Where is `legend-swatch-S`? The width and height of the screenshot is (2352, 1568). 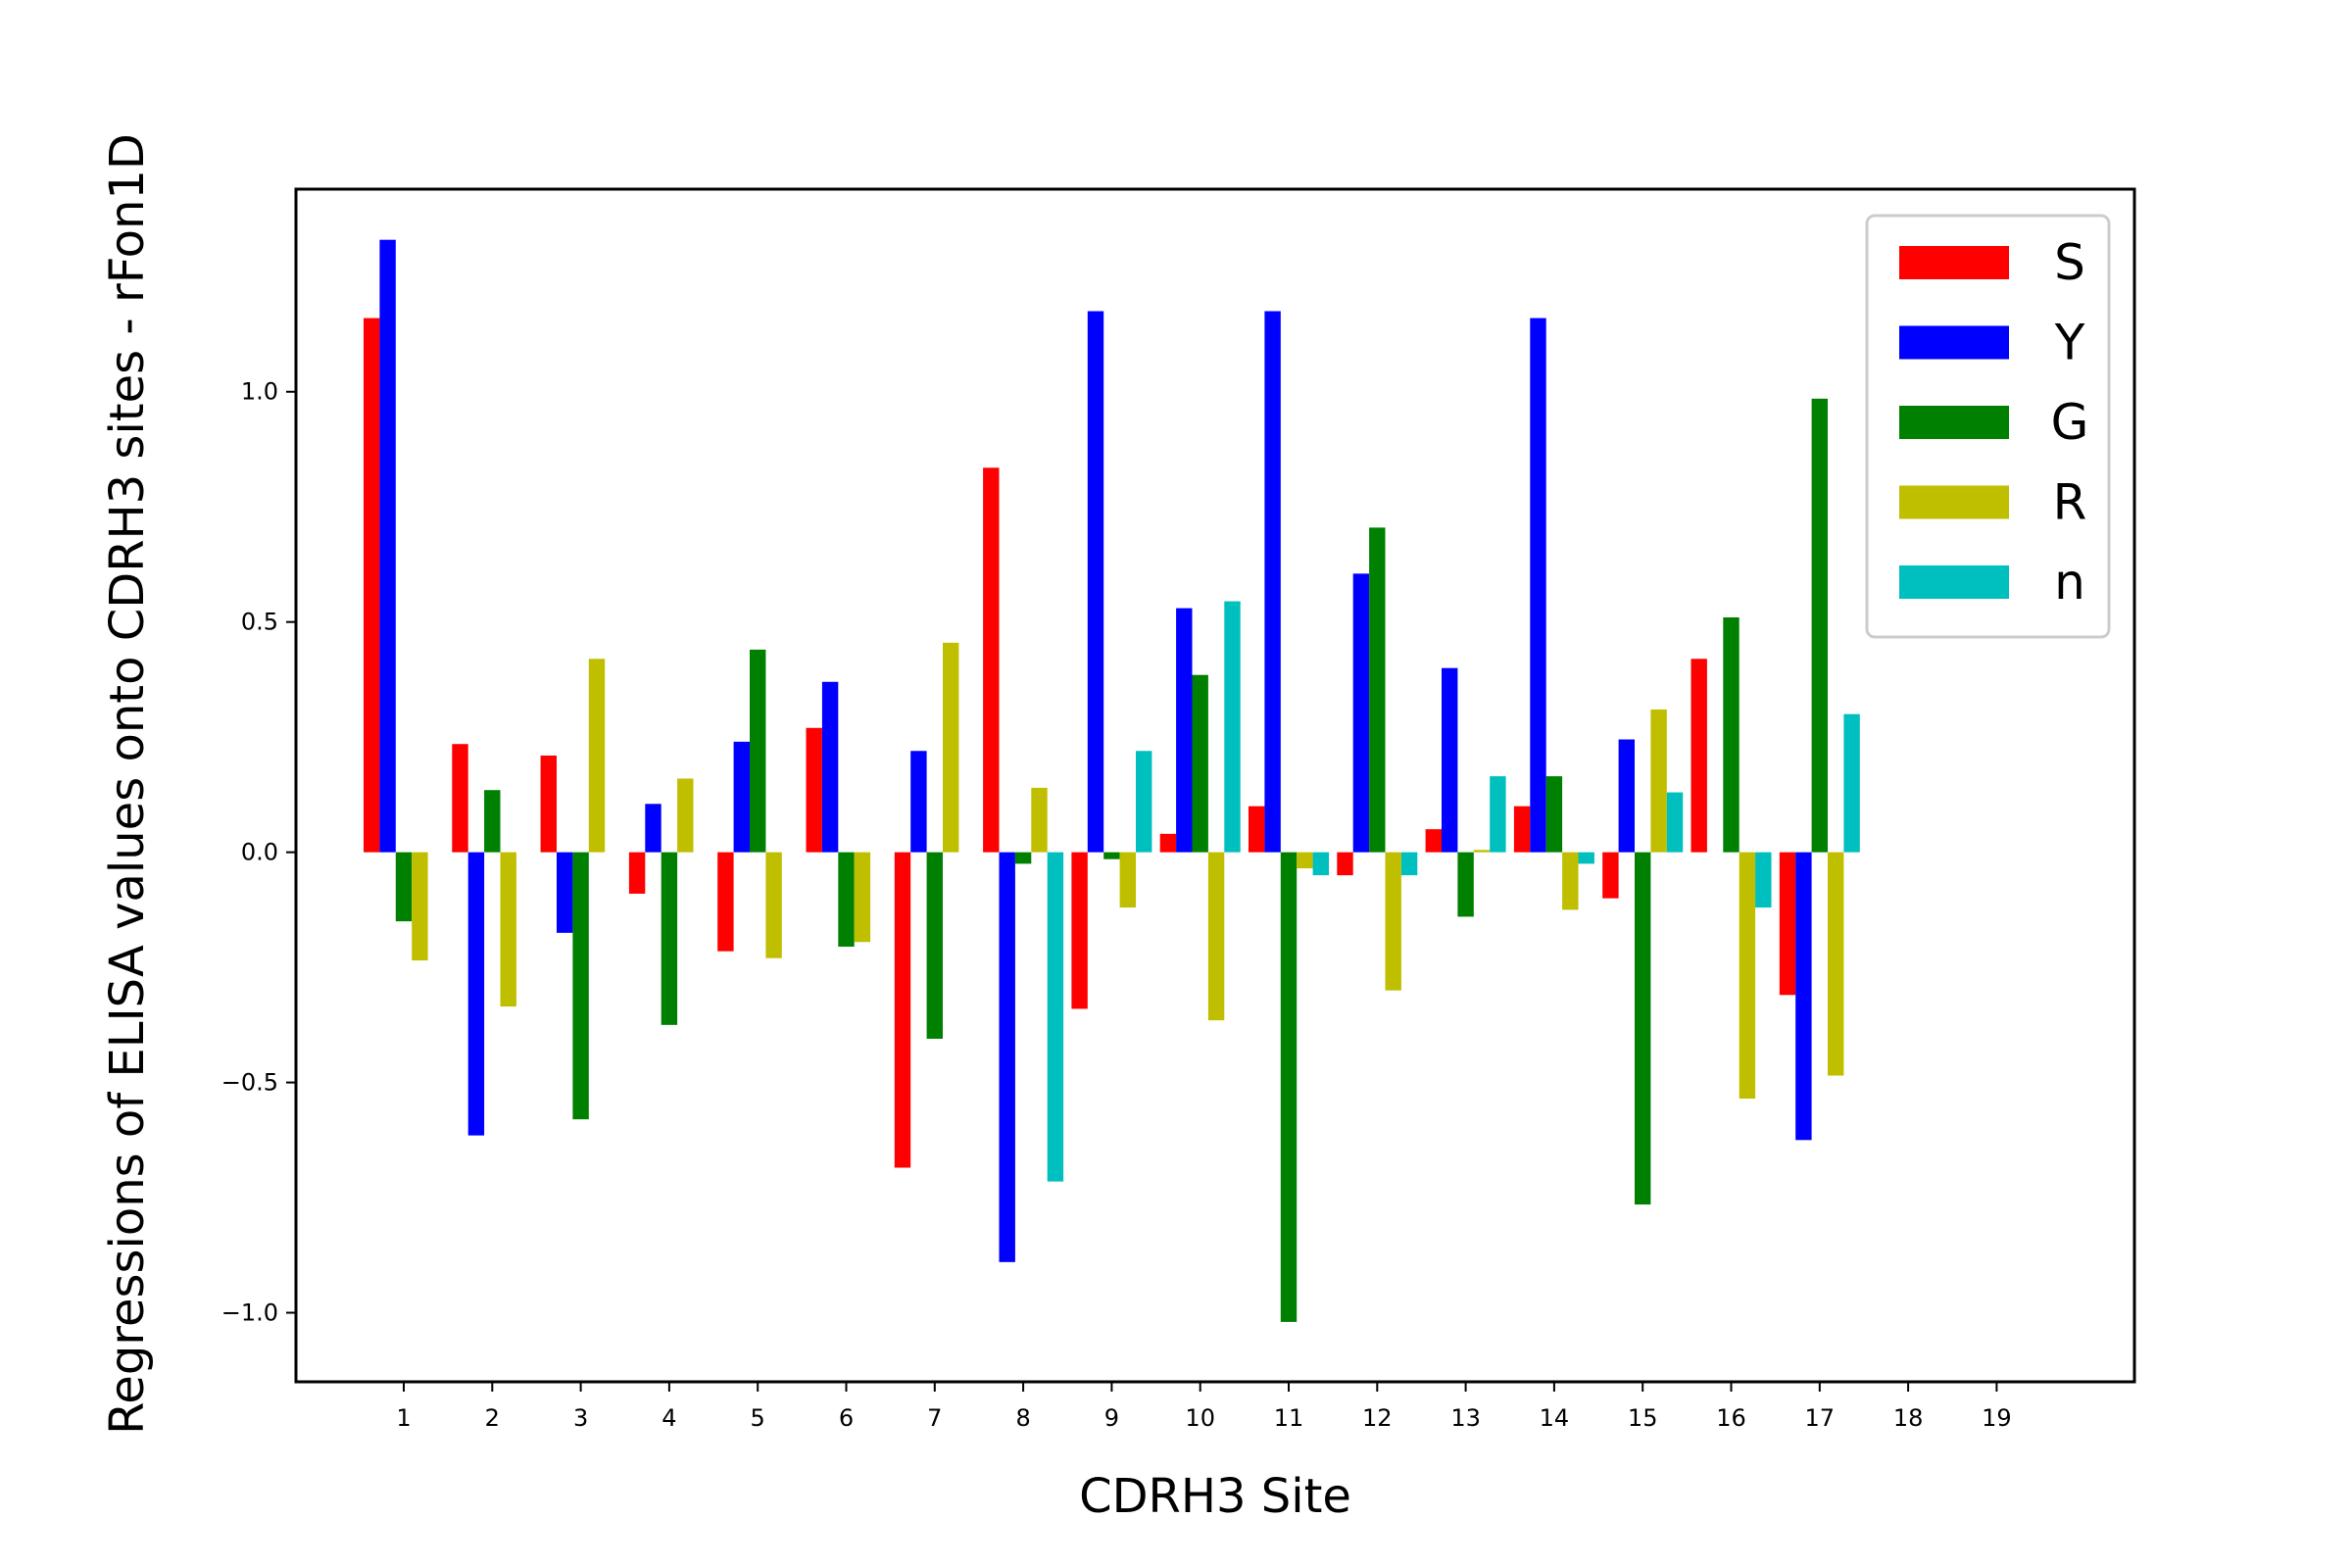
legend-swatch-S is located at coordinates (1954, 262).